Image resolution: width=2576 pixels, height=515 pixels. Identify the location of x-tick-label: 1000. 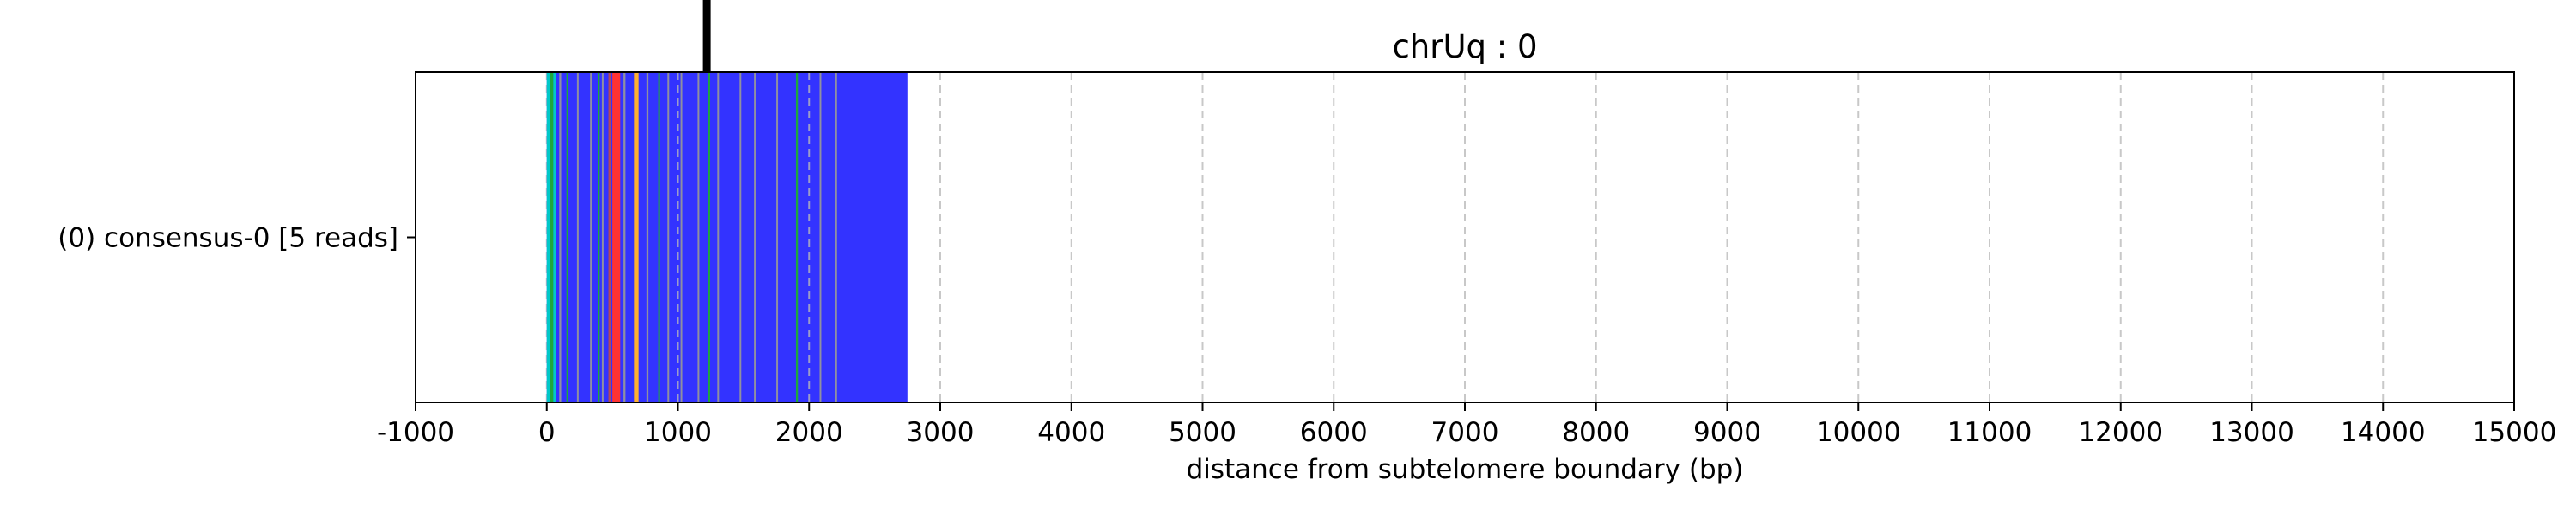
(678, 432).